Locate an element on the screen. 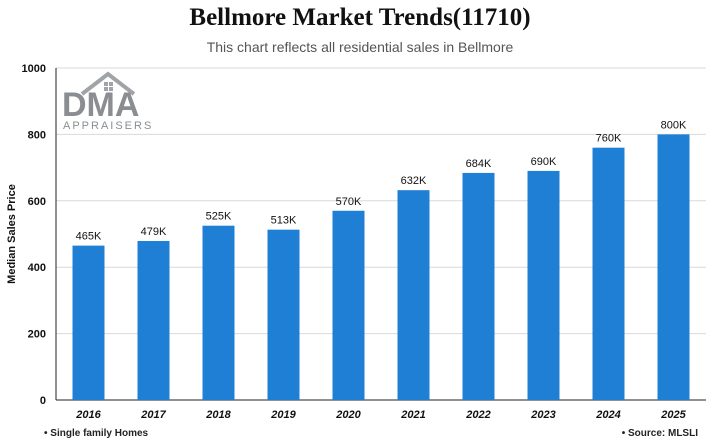 This screenshot has width=720, height=448. y-tick-label: 600 is located at coordinates (37, 202).